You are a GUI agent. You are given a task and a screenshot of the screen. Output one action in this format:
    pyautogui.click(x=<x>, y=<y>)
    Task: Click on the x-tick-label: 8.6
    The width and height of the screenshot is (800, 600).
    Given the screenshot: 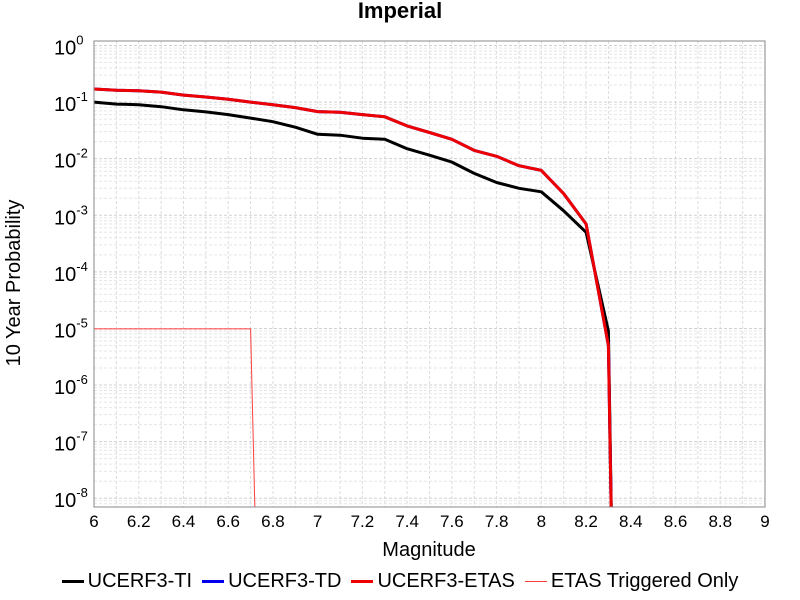 What is the action you would take?
    pyautogui.click(x=676, y=521)
    